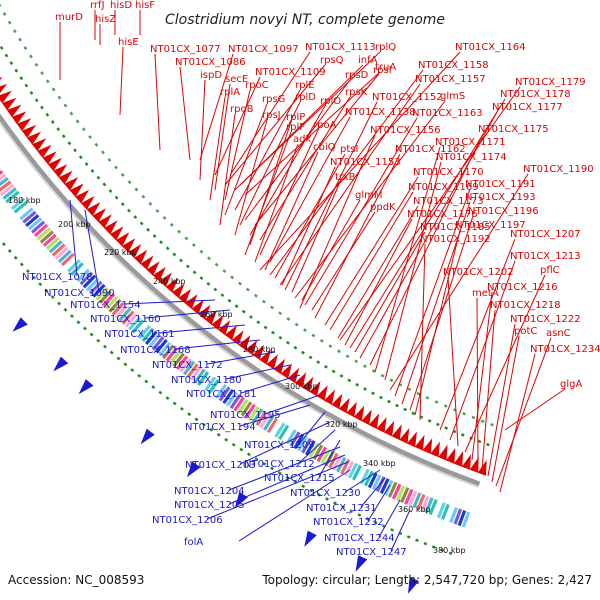 The width and height of the screenshot is (600, 600). What do you see at coordinates (263, 49) in the screenshot?
I see `forward-gene-label: NT01CX_1097` at bounding box center [263, 49].